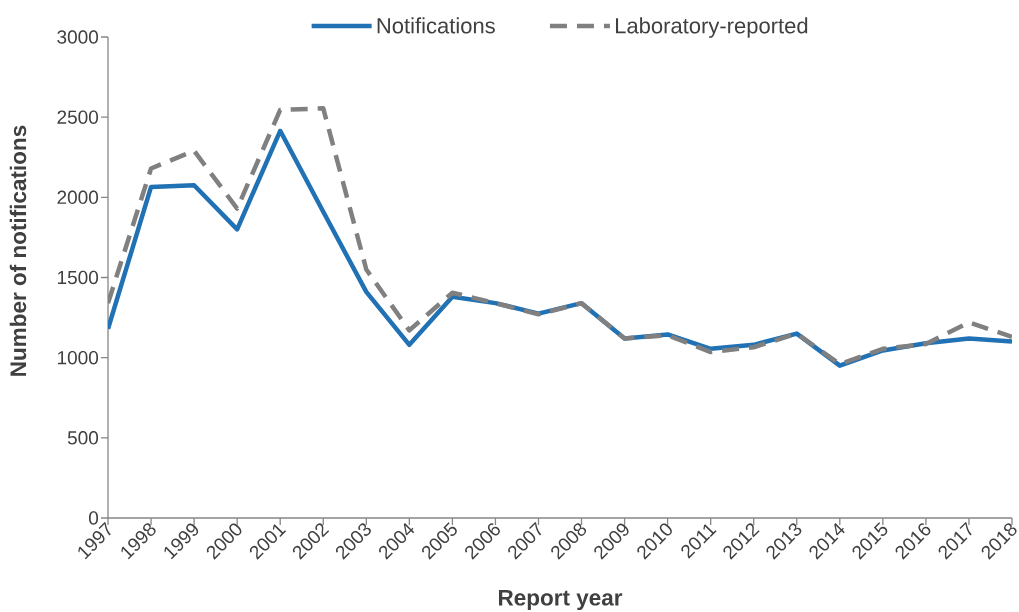 This screenshot has width=1019, height=612. Describe the element at coordinates (18, 250) in the screenshot. I see `y-axis-title: Number of notifications` at that location.